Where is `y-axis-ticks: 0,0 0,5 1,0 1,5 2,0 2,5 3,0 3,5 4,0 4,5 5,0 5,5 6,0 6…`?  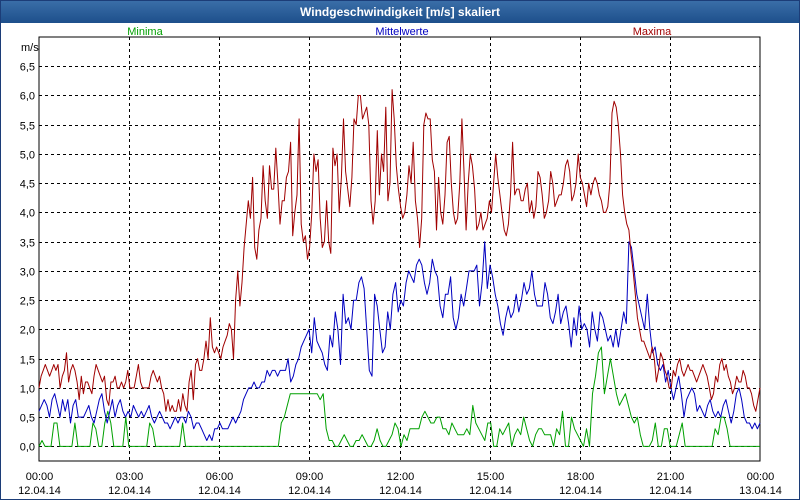 y-axis-ticks: 0,0 0,5 1,0 1,5 2,0 2,5 3,0 3,5 4,0 4,5 5,0 5,5 6,0 6… is located at coordinates (27, 258).